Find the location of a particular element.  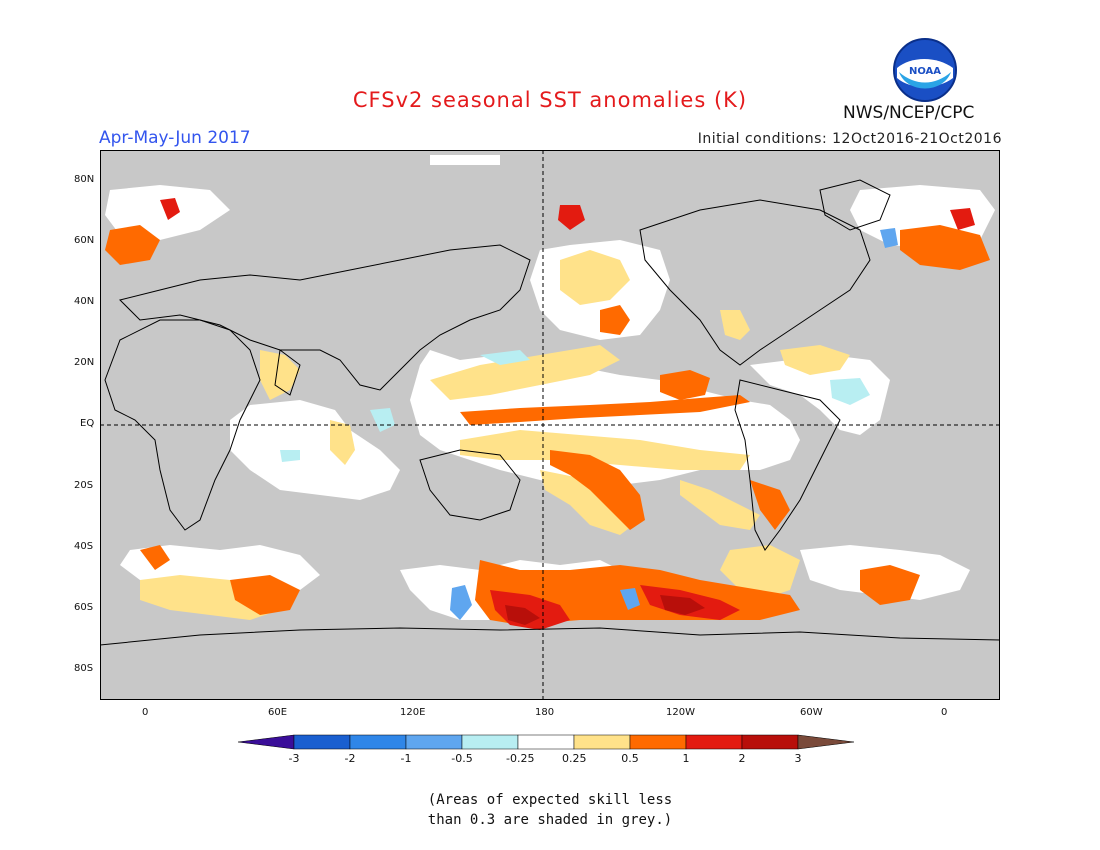

lat-label: 80N is located at coordinates (84, 179).